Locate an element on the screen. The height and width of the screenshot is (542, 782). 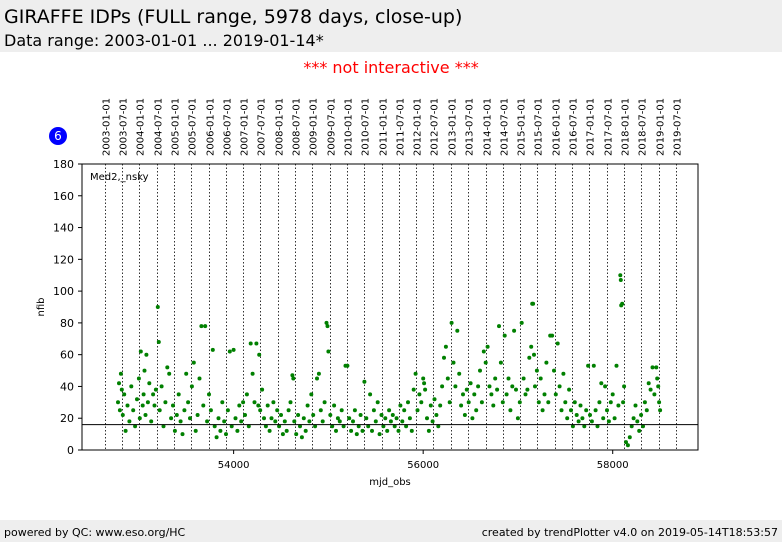
y-tick-label: 180 is located at coordinates (63, 164).